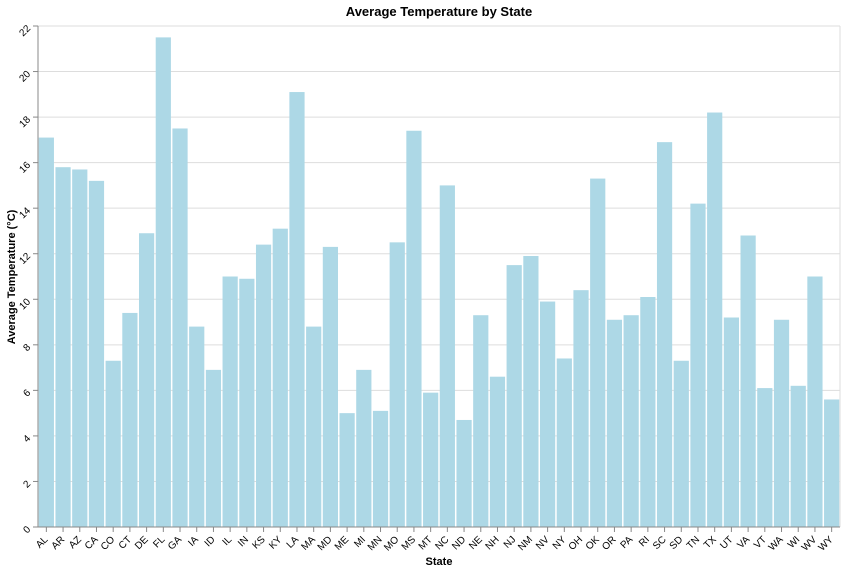 Image resolution: width=844 pixels, height=577 pixels. I want to click on x-tick-label: TN, so click(693, 542).